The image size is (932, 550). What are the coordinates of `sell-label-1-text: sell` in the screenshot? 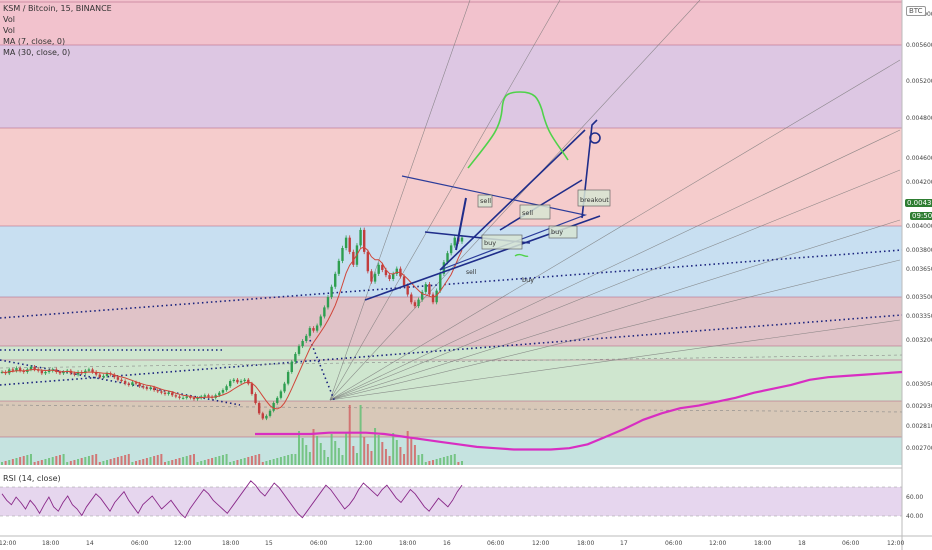 It's located at (485, 201).